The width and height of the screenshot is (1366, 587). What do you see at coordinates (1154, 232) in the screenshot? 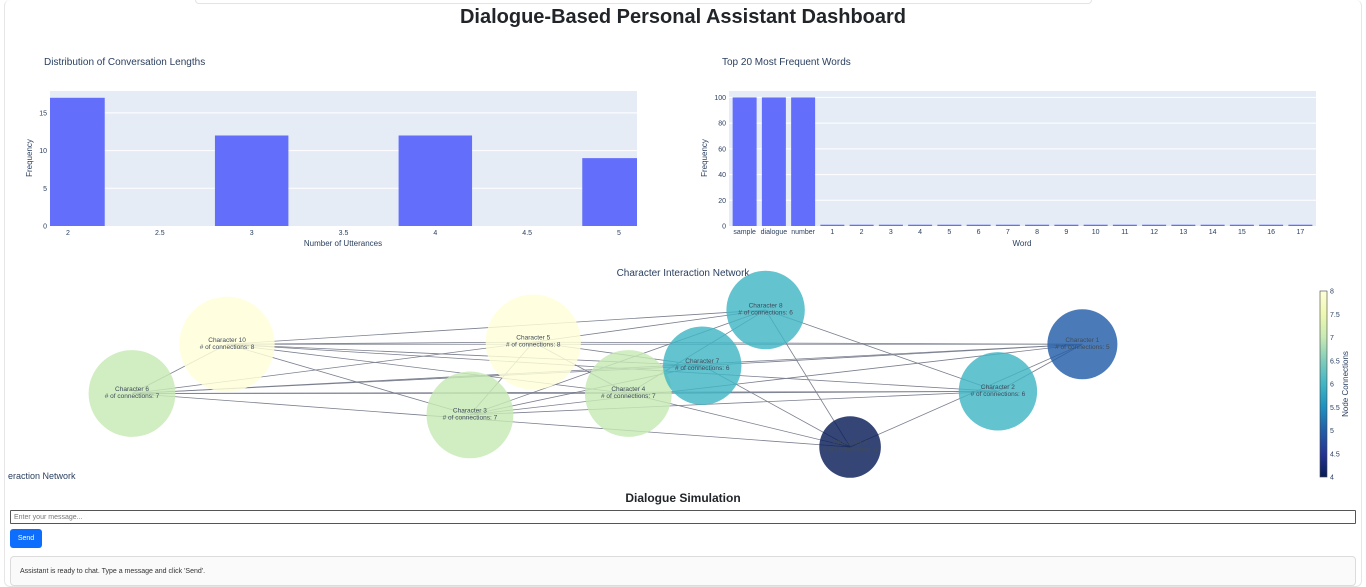
I see `x-tick-label: 12` at bounding box center [1154, 232].